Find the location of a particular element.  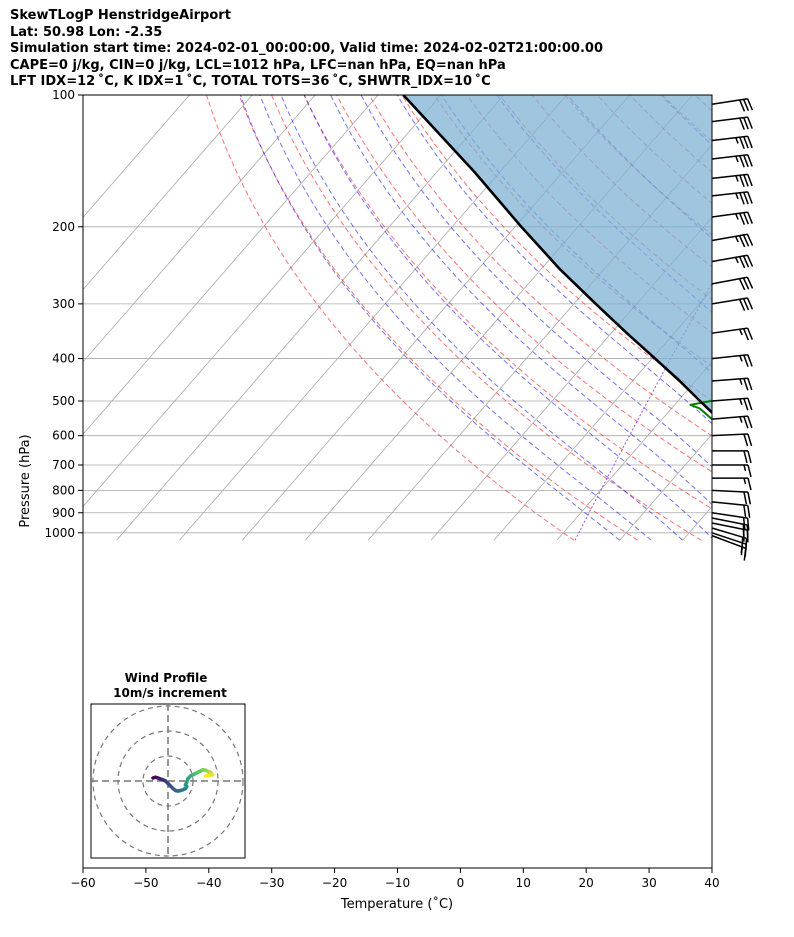

y-tick-label: 400 is located at coordinates (63, 359).